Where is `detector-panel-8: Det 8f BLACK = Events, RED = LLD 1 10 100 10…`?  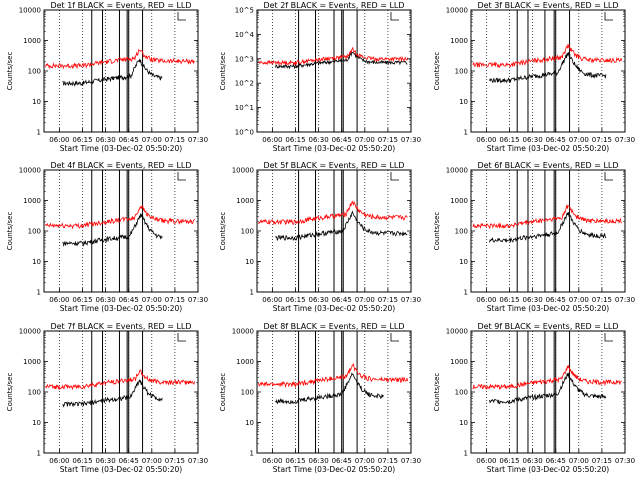
detector-panel-8: Det 8f BLACK = Events, RED = LLD 1 10 100 10… is located at coordinates (320, 398).